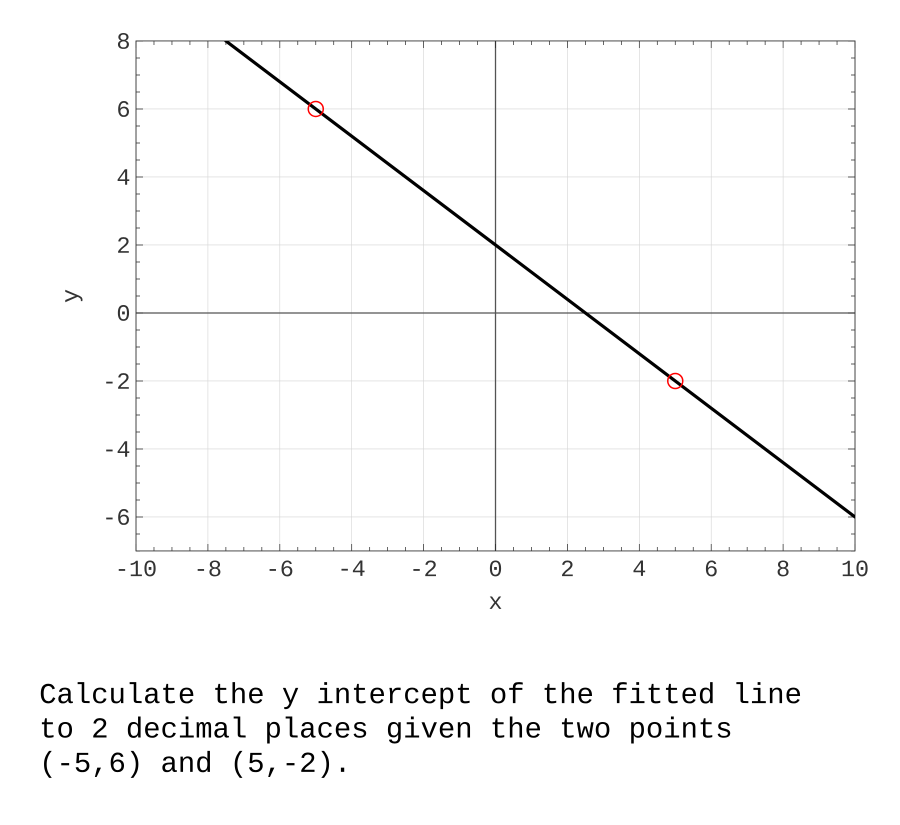 The width and height of the screenshot is (900, 825). Describe the element at coordinates (123, 109) in the screenshot. I see `y-tick-label: 6` at that location.